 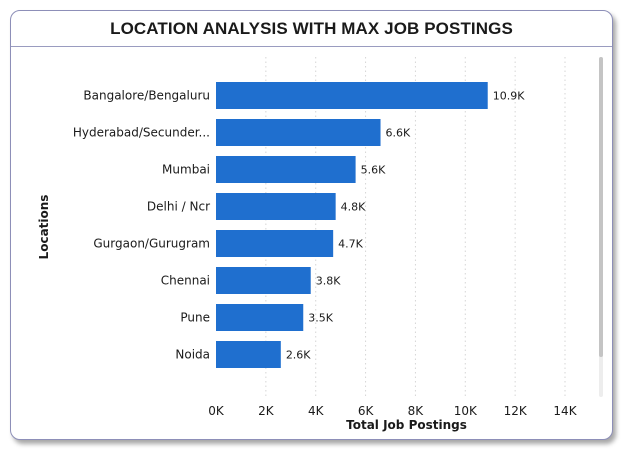 What do you see at coordinates (353, 207) in the screenshot?
I see `data-label: 4.8K` at bounding box center [353, 207].